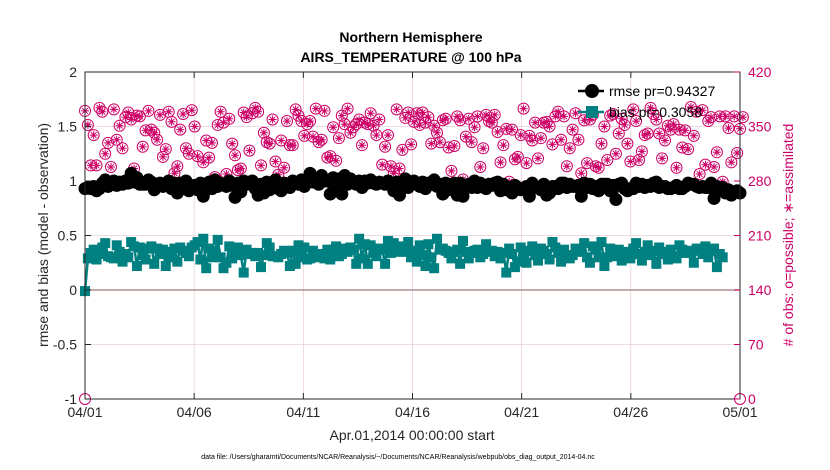  Describe the element at coordinates (788, 235) in the screenshot. I see `y2-axis-label: # of obs: o=possible; ∗=assimilated` at that location.